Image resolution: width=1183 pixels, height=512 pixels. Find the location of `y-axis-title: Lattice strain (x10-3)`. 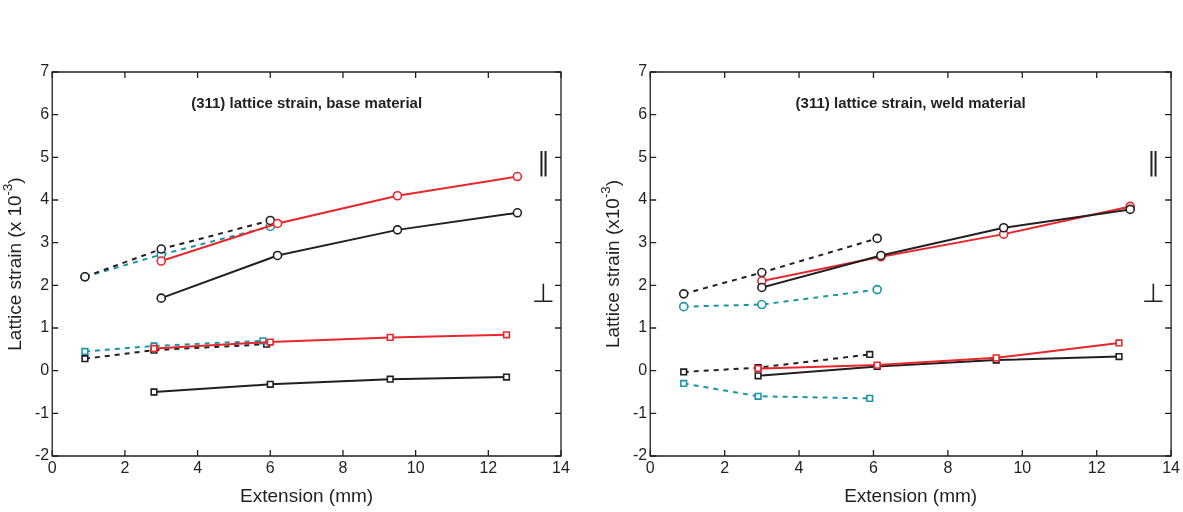

y-axis-title: Lattice strain (x10-3) is located at coordinates (611, 264).